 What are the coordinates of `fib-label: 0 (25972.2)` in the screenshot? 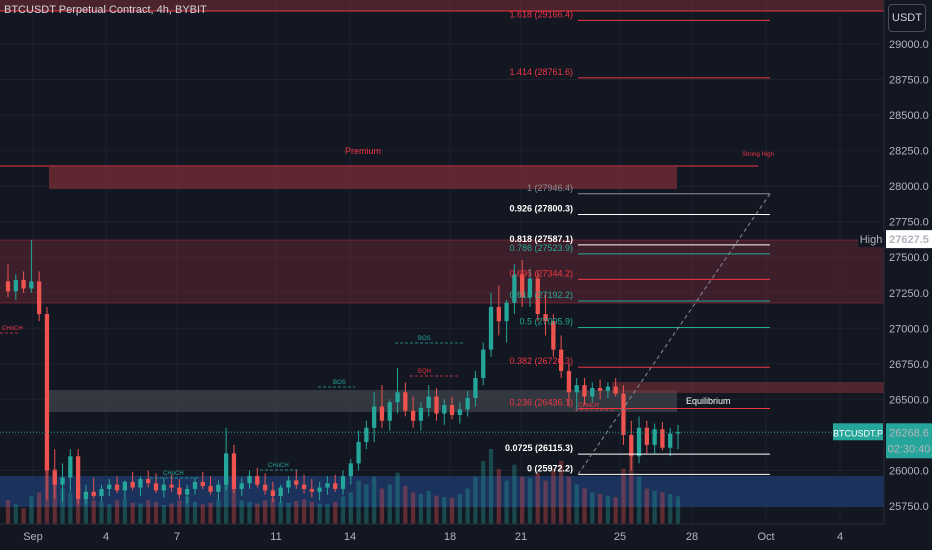 It's located at (550, 468).